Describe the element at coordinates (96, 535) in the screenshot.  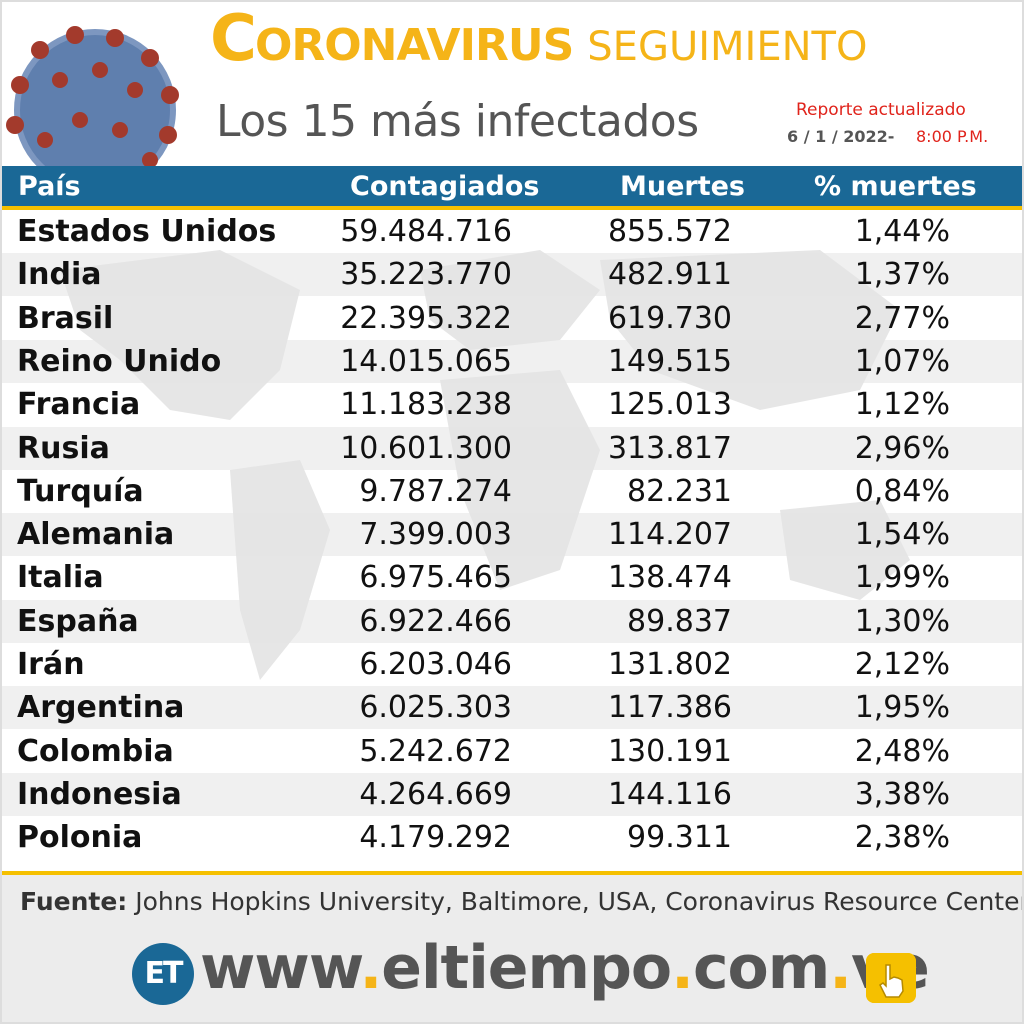
I see `cell-country: Alemania` at that location.